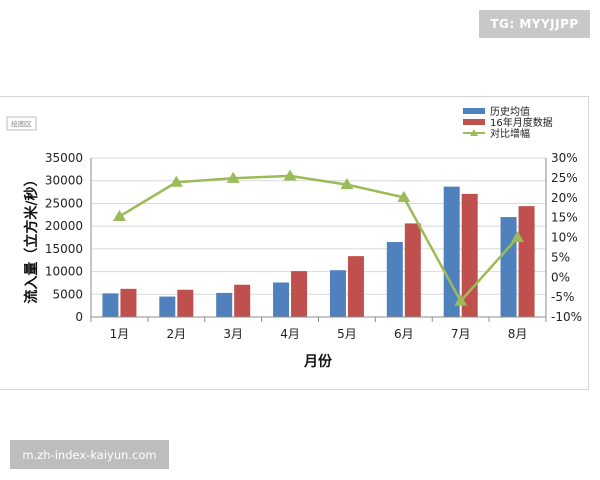 The image size is (600, 480). Describe the element at coordinates (562, 297) in the screenshot. I see `y2-tick-label: -5%` at that location.